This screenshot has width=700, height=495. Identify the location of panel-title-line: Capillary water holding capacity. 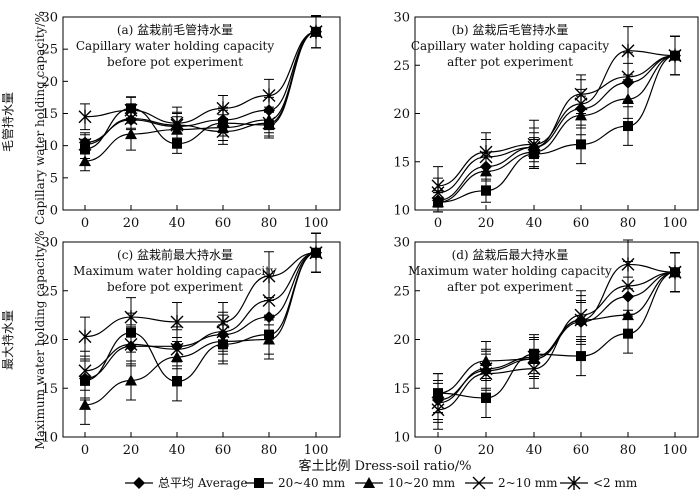
(175, 46).